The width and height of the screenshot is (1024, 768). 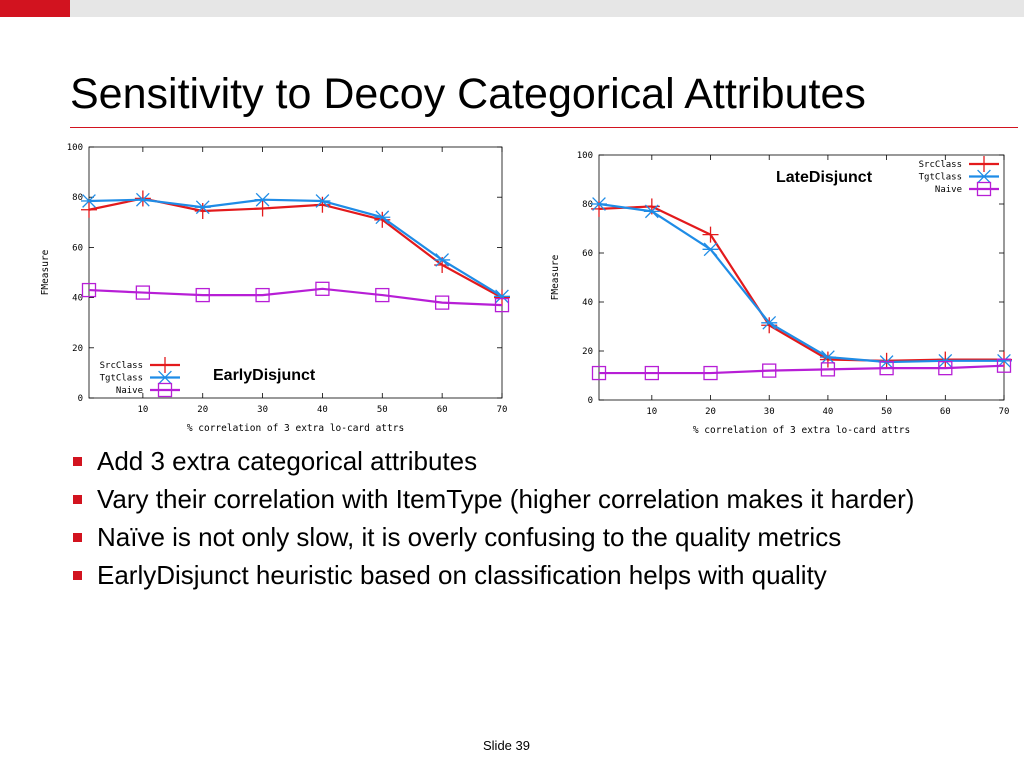 I want to click on y-axis-label: FMeasure, so click(x=555, y=277).